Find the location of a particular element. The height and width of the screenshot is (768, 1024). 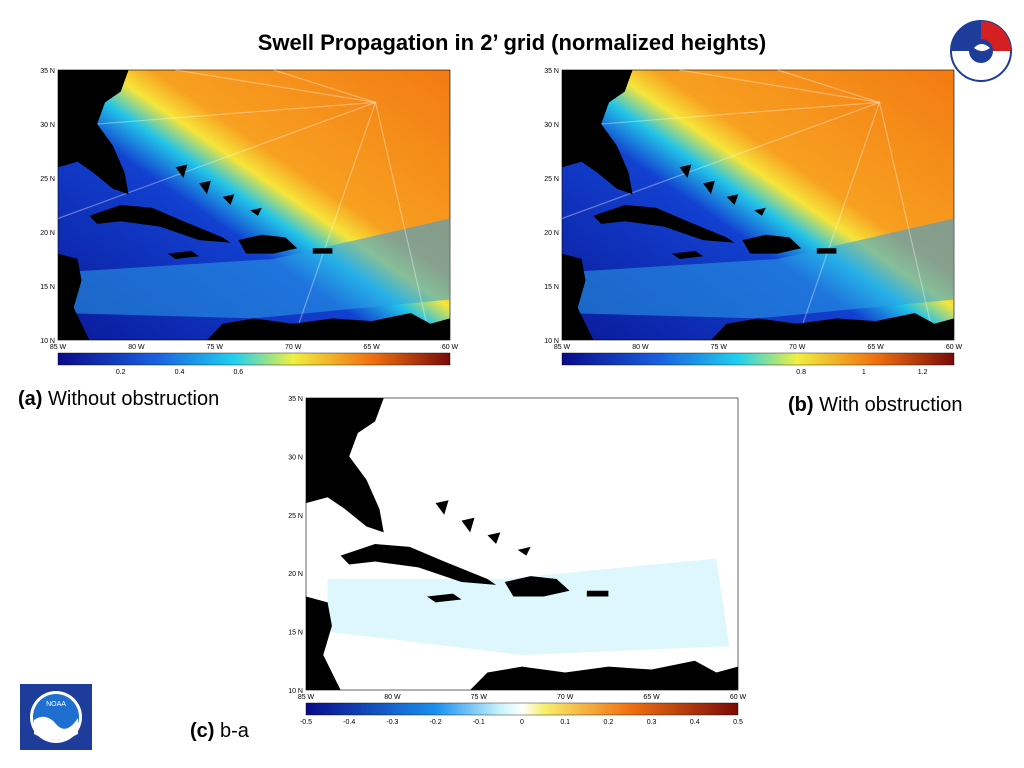

caption-panel-b: (b) With obstruction is located at coordinates (875, 405).